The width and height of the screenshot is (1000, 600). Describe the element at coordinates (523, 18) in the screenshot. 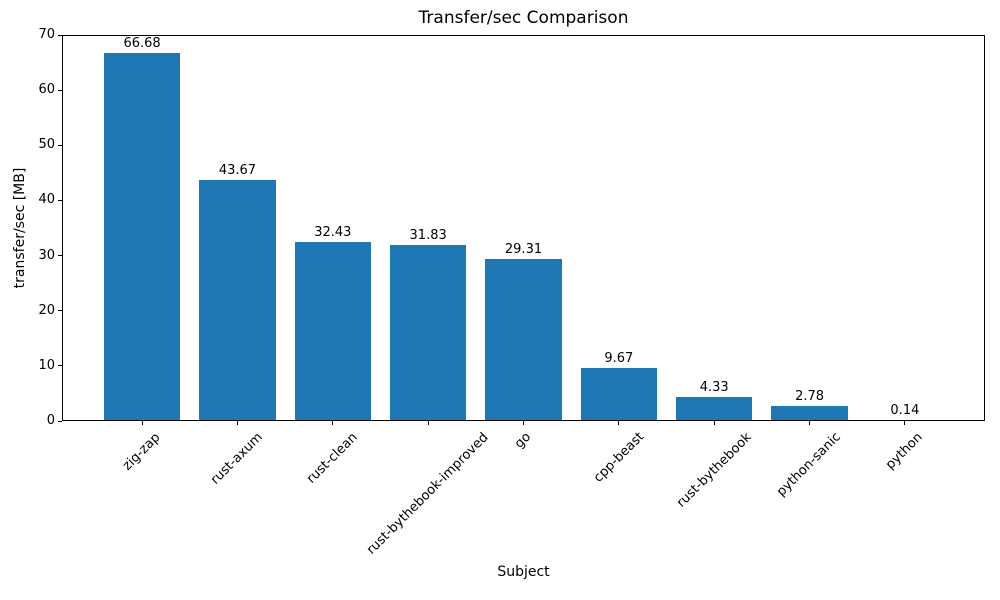

I see `chart-title: Transfer/sec Comparison` at that location.